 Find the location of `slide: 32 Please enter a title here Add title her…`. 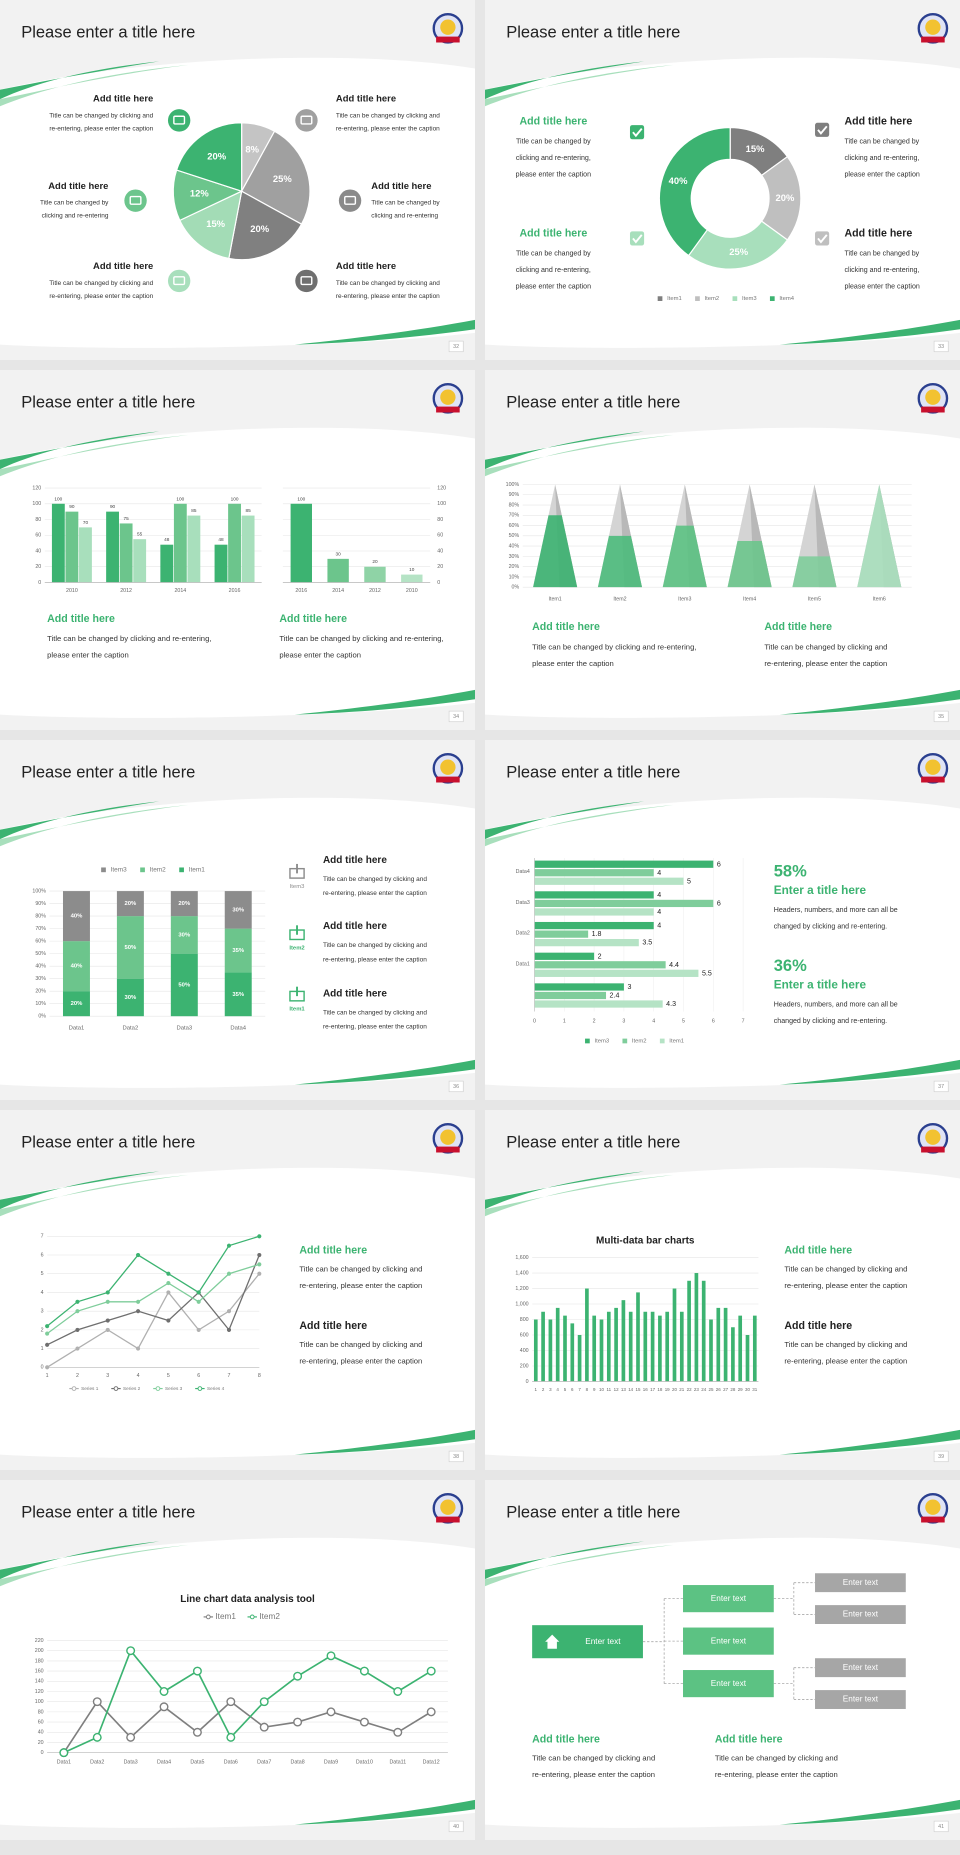

slide: 32 Please enter a title here Add title her… is located at coordinates (237, 180).